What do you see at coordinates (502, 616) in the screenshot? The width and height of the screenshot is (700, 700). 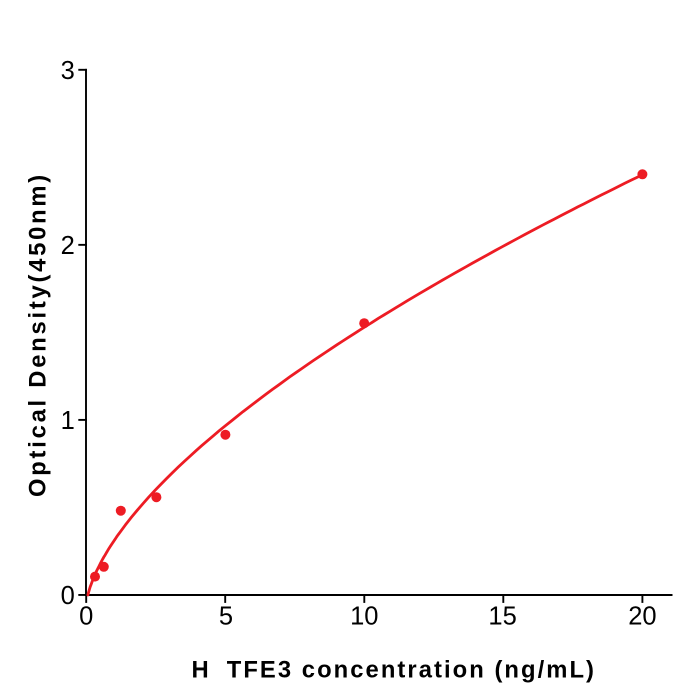 I see `svg-text: 15` at bounding box center [502, 616].